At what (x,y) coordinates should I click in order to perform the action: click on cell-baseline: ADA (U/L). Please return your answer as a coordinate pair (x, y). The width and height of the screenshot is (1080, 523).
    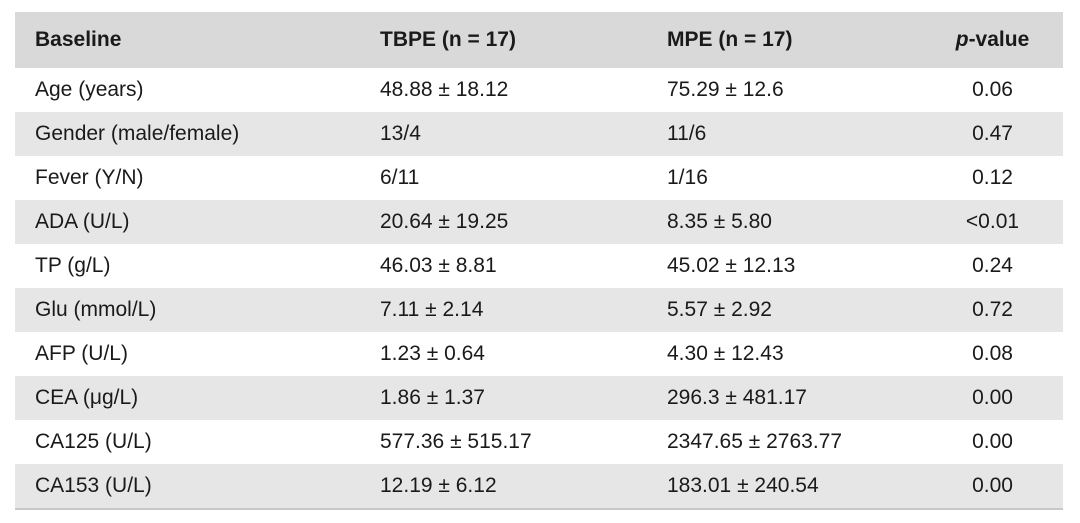
    Looking at the image, I should click on (82, 221).